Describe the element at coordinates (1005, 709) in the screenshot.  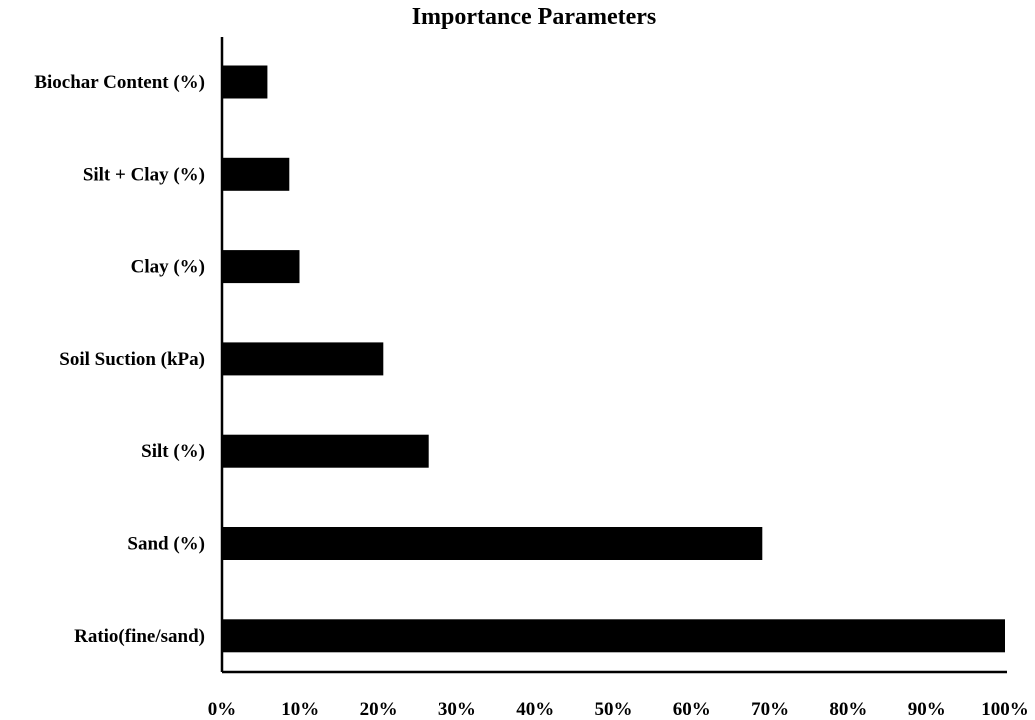
I see `x-tick-label: 100%` at that location.